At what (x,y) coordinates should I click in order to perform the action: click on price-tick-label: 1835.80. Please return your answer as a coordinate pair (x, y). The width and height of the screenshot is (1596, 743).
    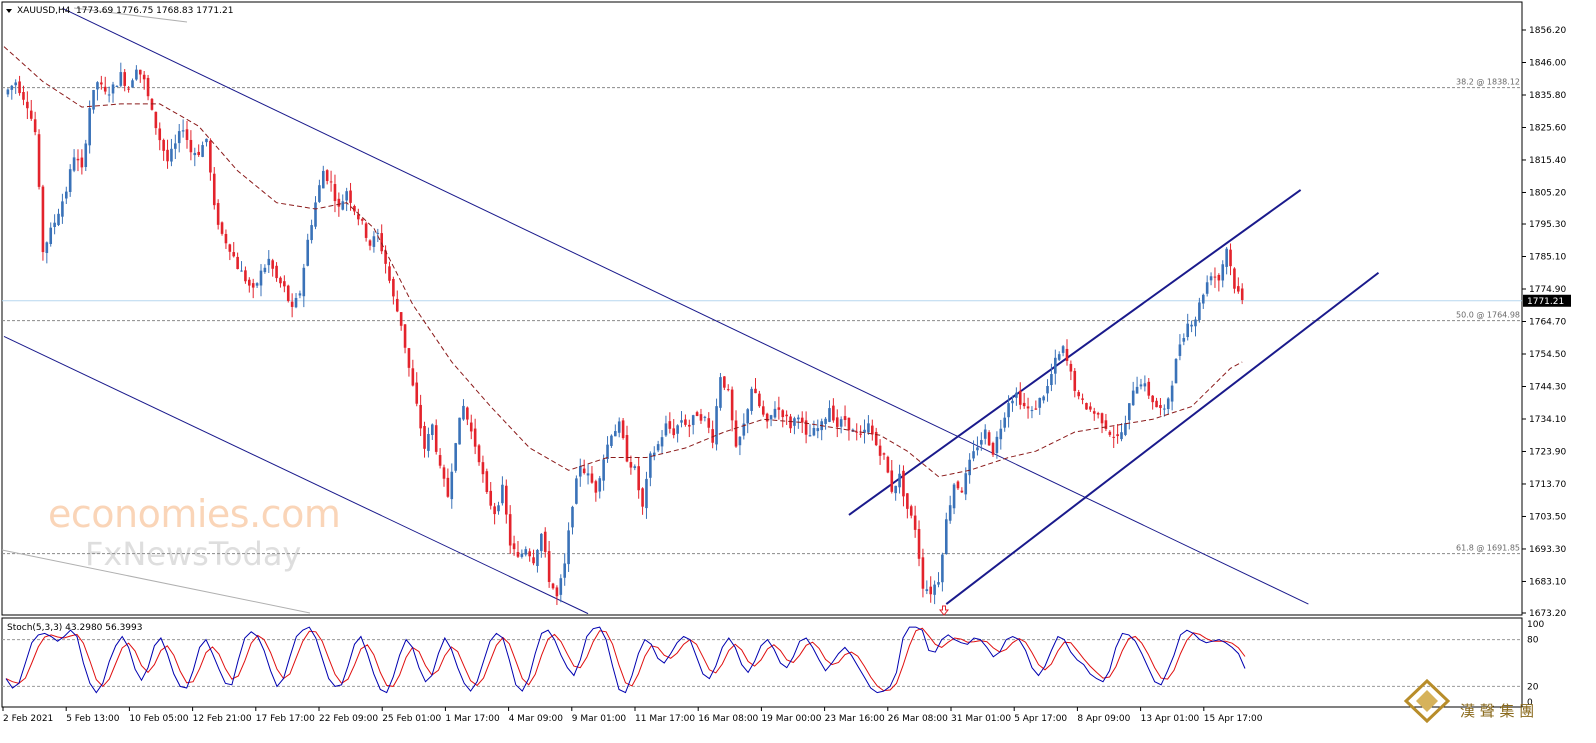
    Looking at the image, I should click on (1547, 96).